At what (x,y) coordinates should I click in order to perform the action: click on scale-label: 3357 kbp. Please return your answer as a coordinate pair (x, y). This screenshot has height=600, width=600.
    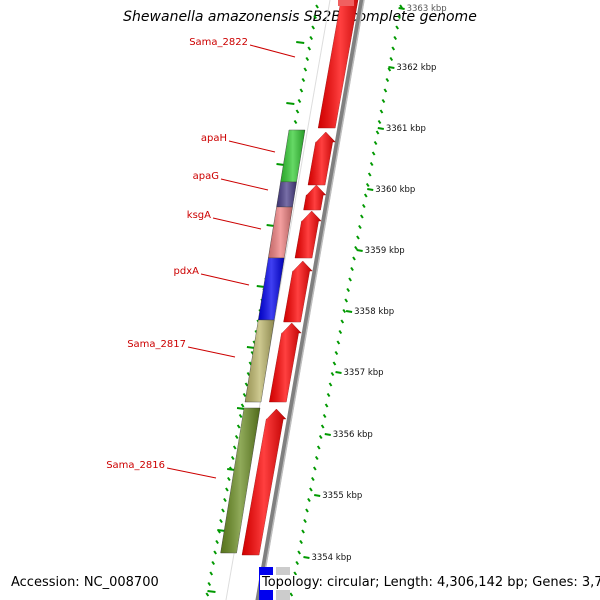
    Looking at the image, I should click on (364, 373).